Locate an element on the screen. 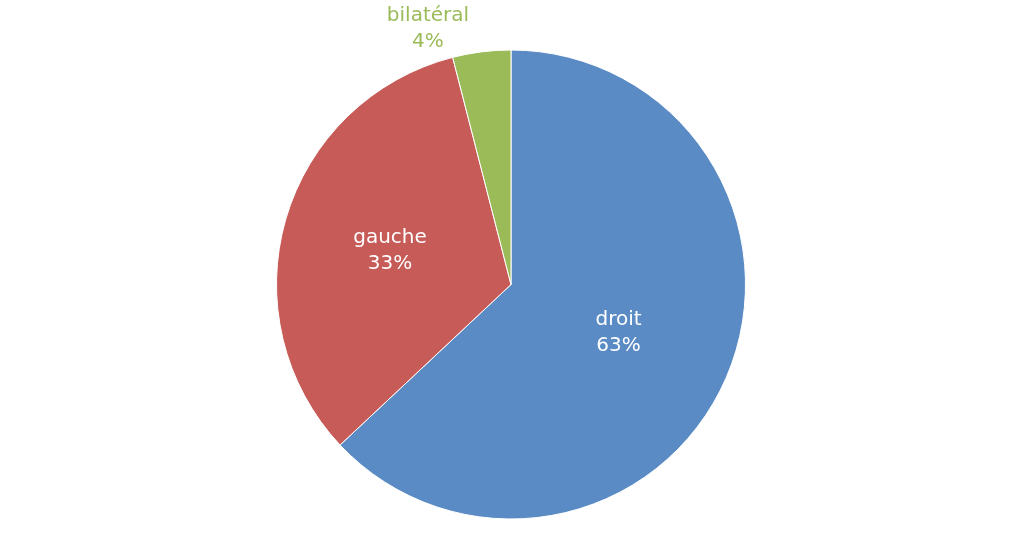 The width and height of the screenshot is (1022, 549). slice-label: bilatéral is located at coordinates (428, 14).